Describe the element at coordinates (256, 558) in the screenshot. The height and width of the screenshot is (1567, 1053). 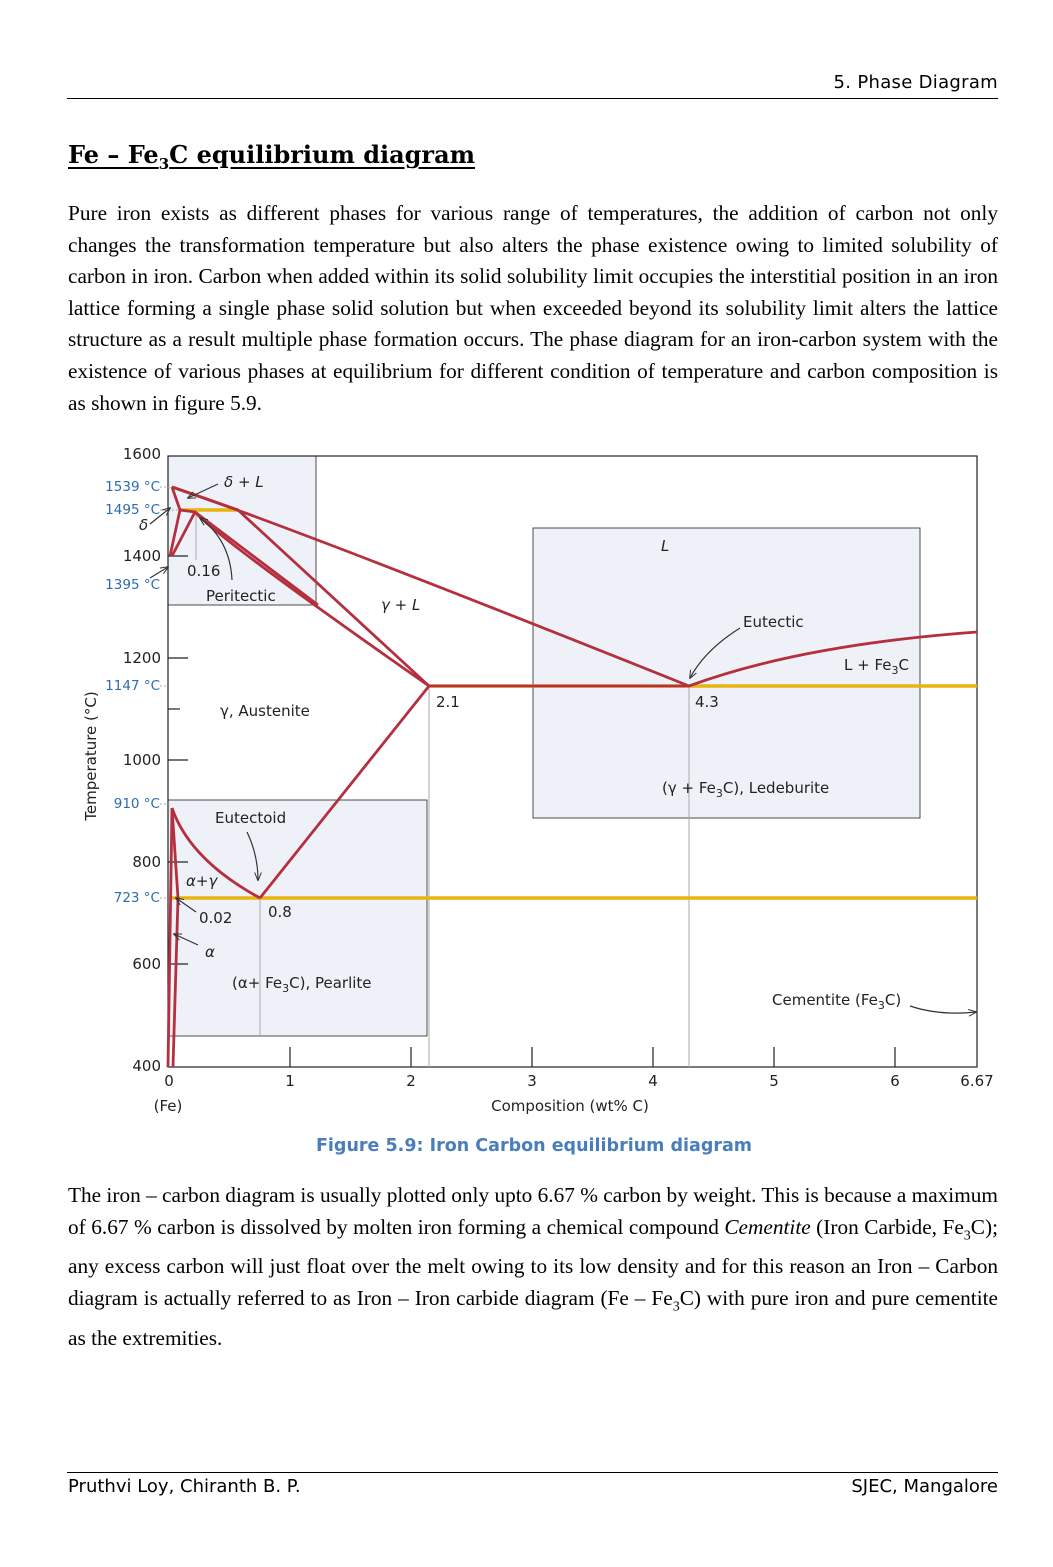
I see `gamma-upper` at that location.